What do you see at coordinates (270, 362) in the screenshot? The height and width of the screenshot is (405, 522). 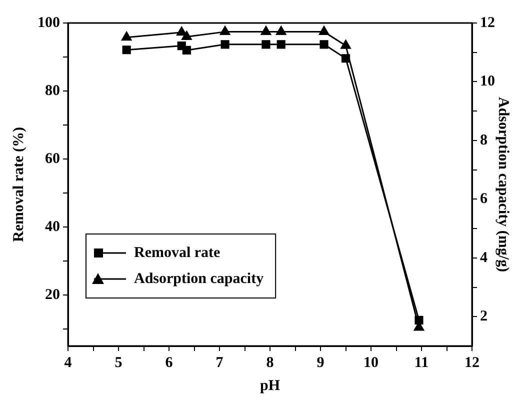 I see `x-tick-label: 8` at bounding box center [270, 362].